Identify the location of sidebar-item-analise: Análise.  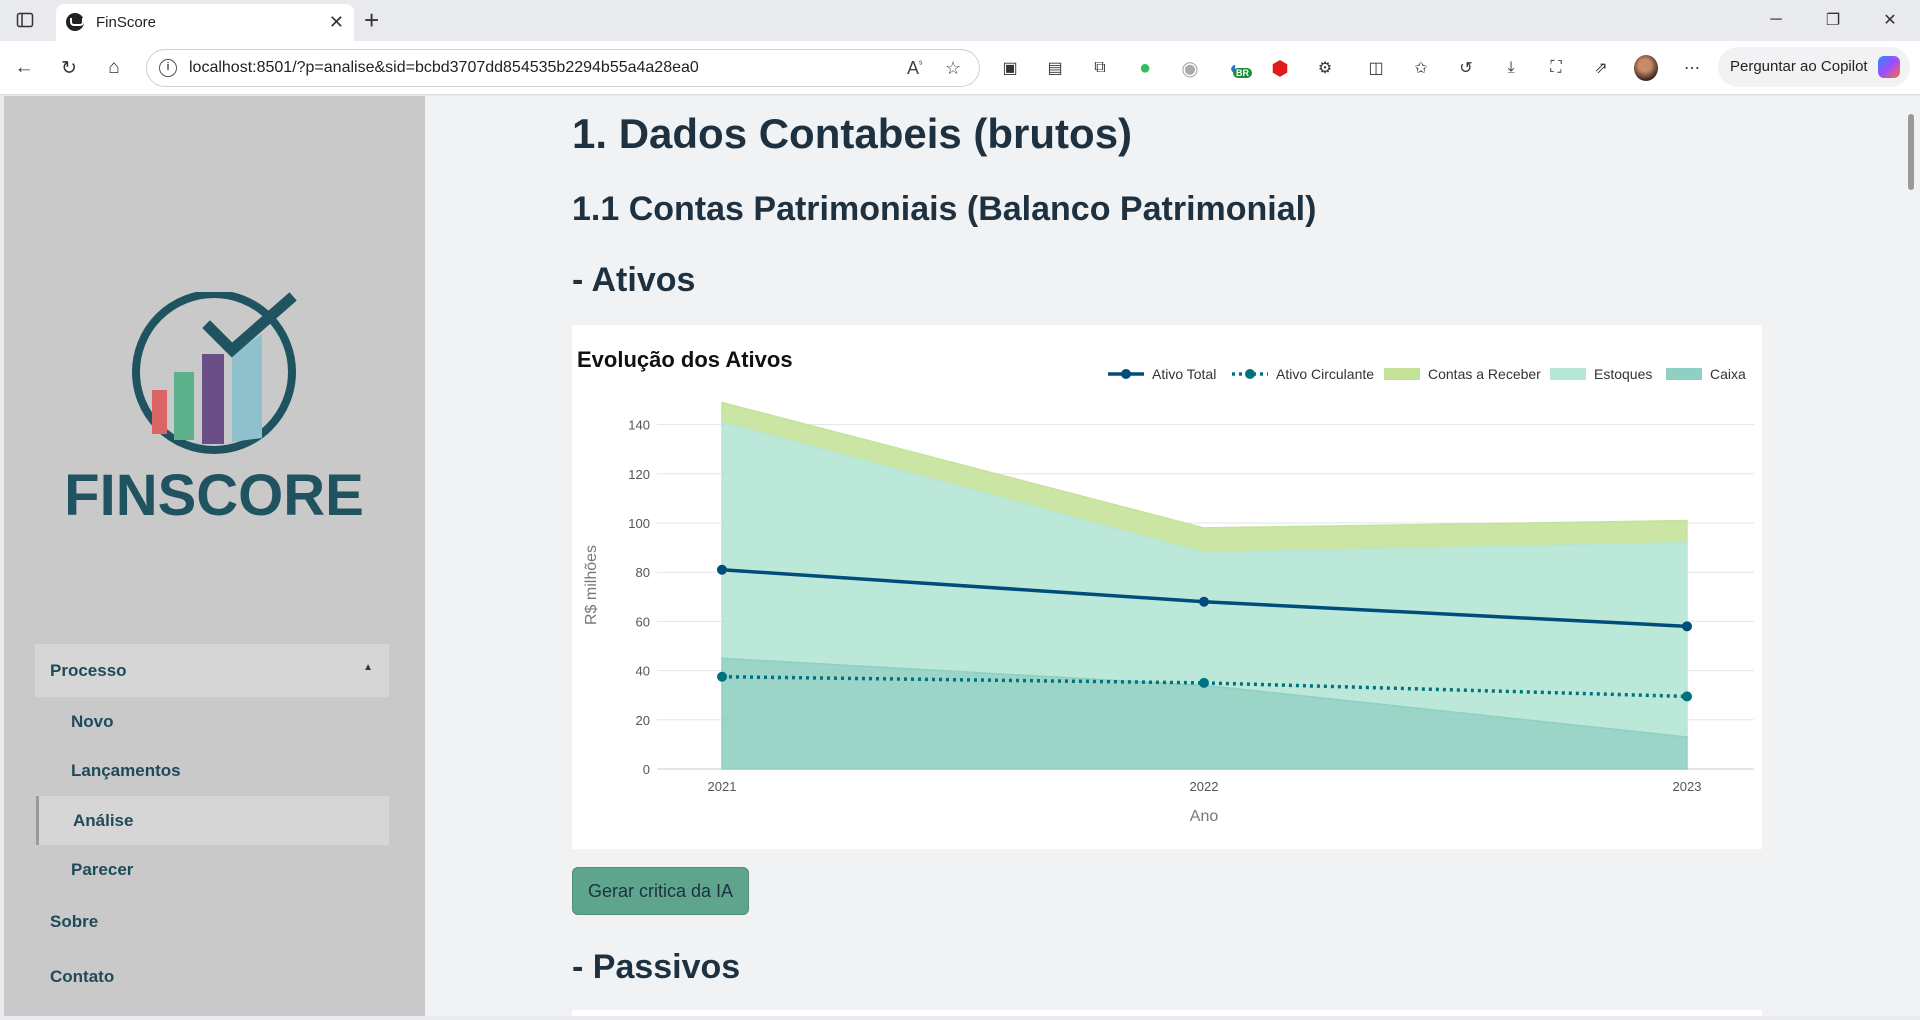
(103, 820).